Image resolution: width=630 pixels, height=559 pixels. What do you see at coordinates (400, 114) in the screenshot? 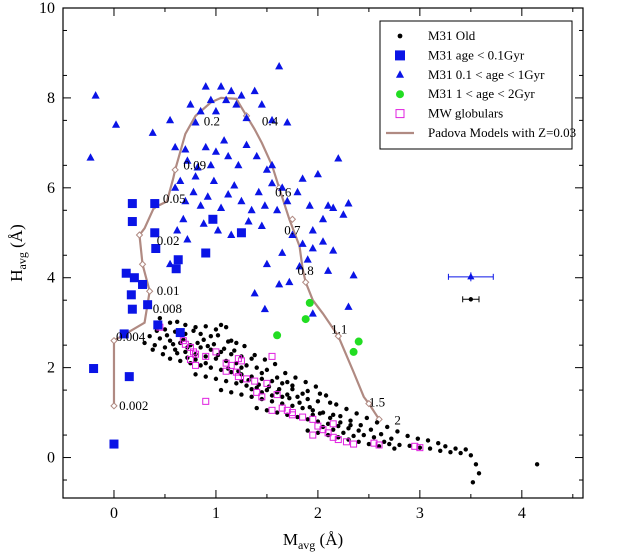
I see `legend-marker-mw` at bounding box center [400, 114].